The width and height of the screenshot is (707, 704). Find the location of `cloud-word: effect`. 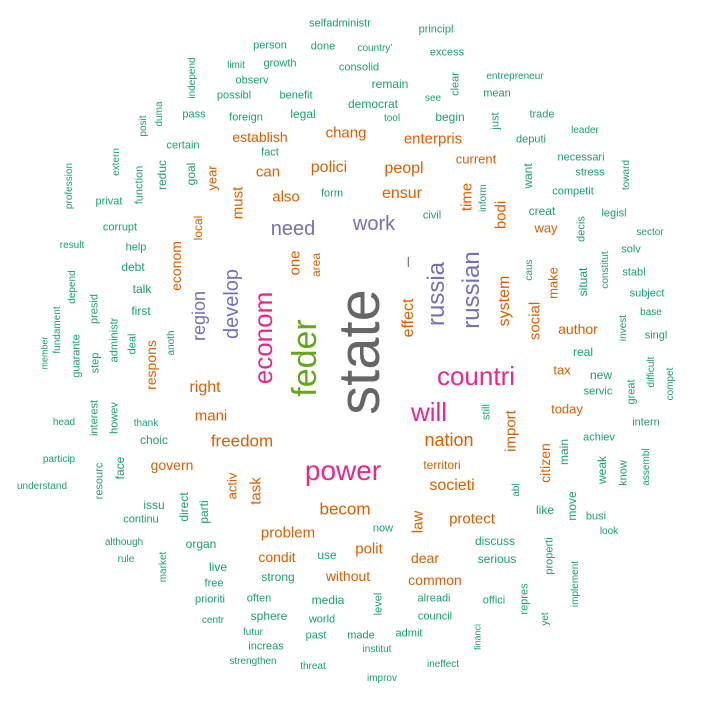

cloud-word: effect is located at coordinates (408, 318).